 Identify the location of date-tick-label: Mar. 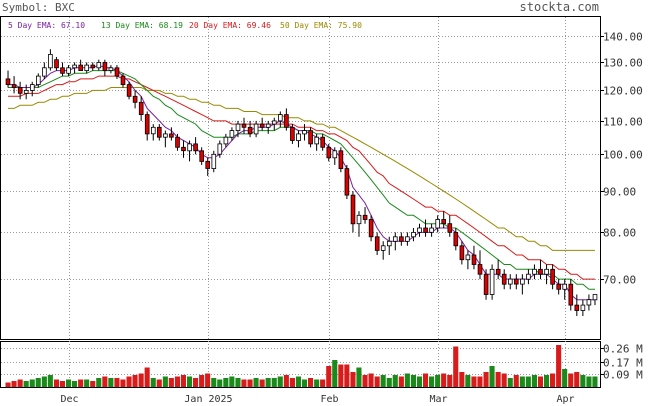
(438, 399).